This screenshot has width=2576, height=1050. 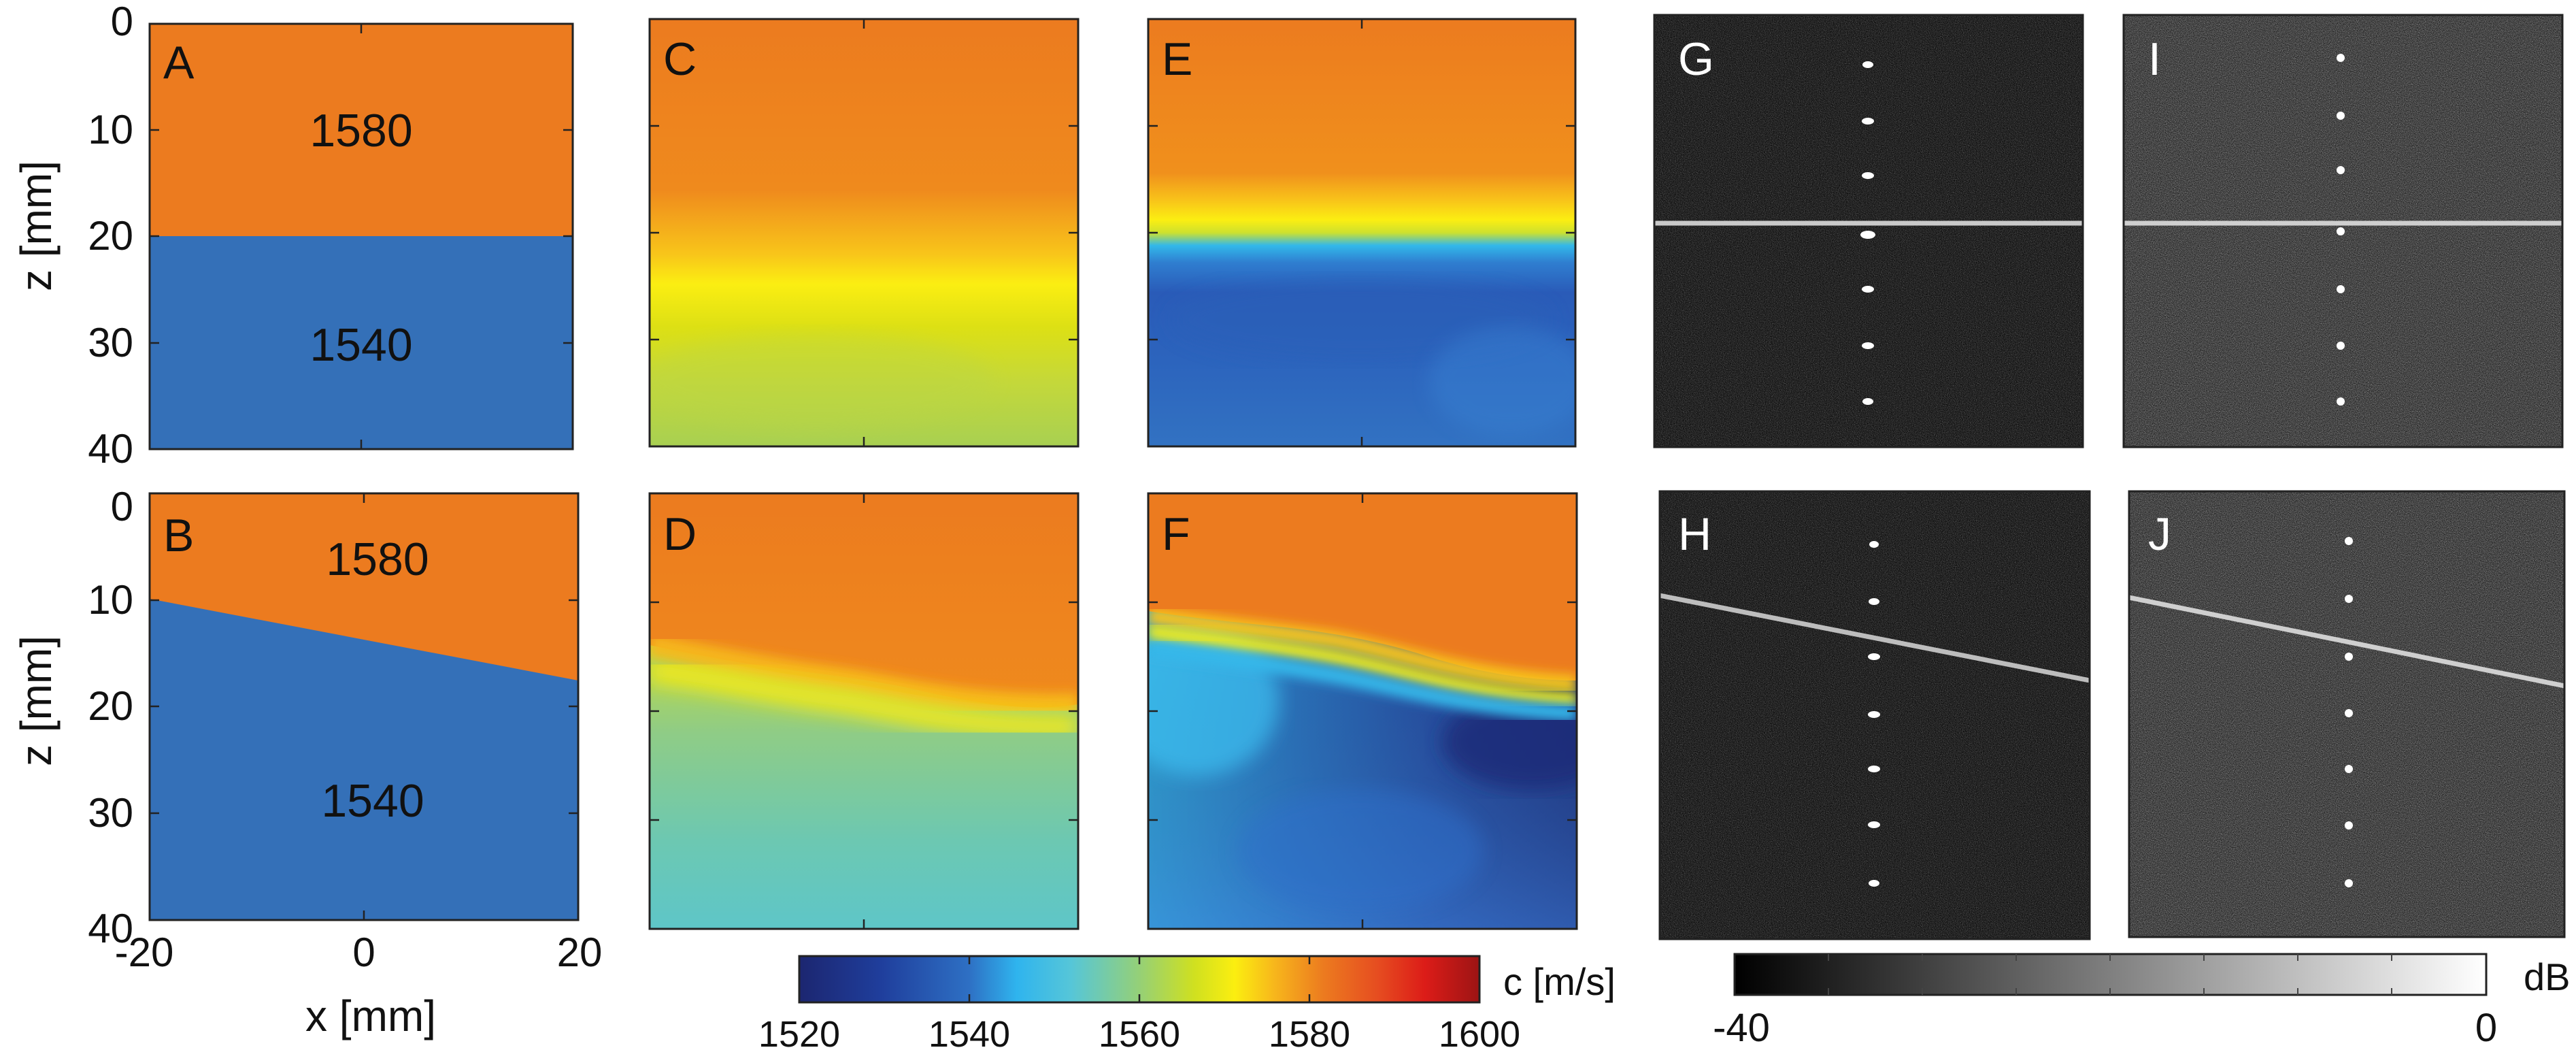 What do you see at coordinates (122, 22) in the screenshot?
I see `z-tick-top-0: 0` at bounding box center [122, 22].